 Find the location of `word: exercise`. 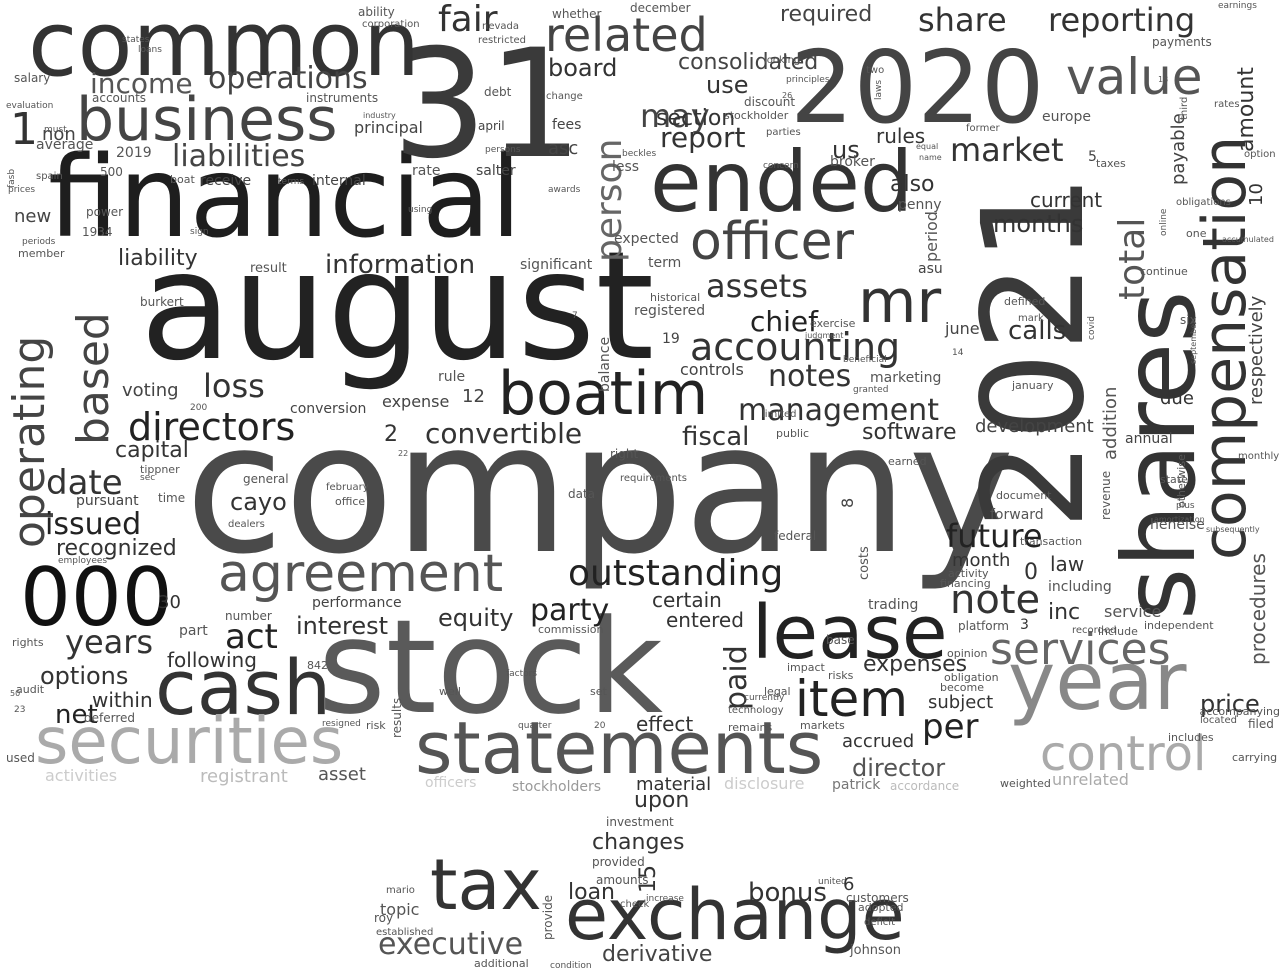

word: exercise is located at coordinates (833, 323).